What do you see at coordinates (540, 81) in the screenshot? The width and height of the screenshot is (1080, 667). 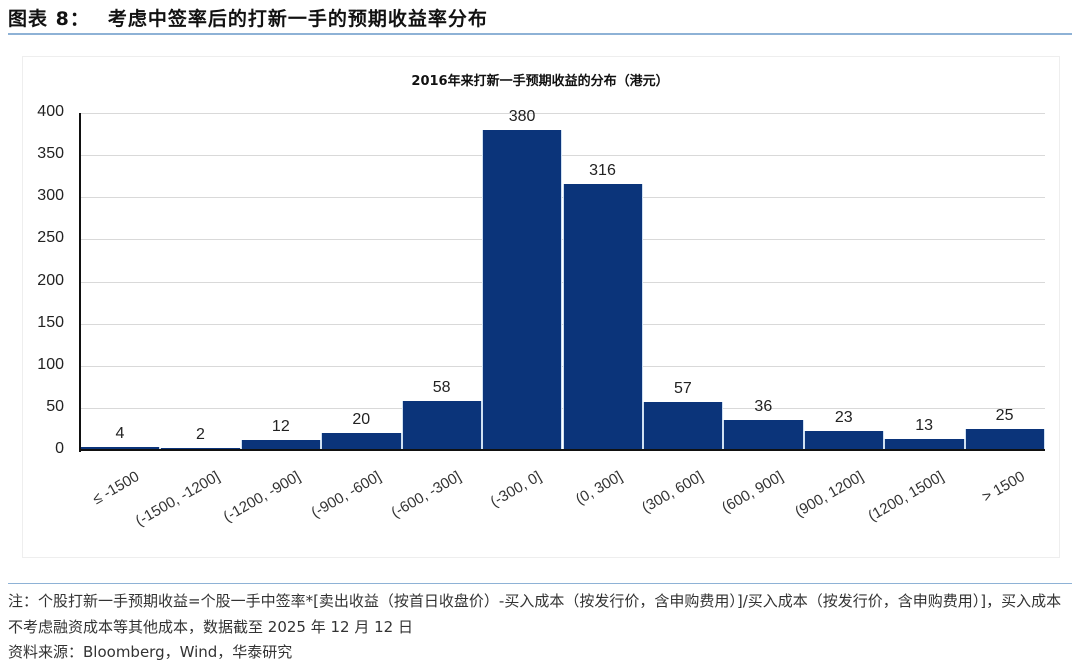 I see `chart-title: 2016年来打新一手预期收益的分布（港元）` at bounding box center [540, 81].